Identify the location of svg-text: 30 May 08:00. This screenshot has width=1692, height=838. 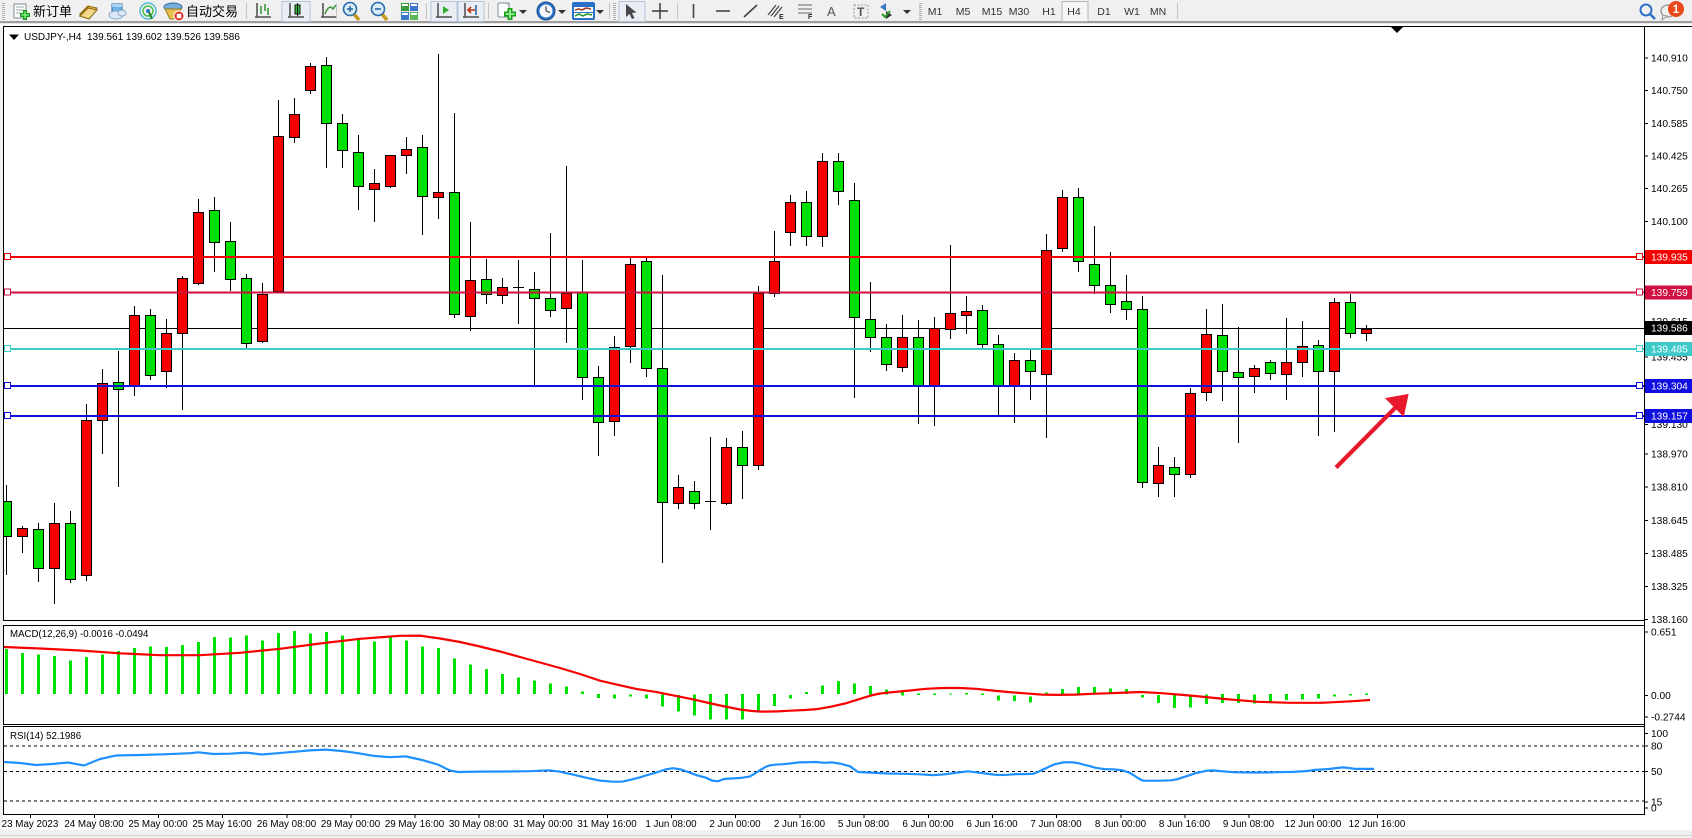
(479, 824).